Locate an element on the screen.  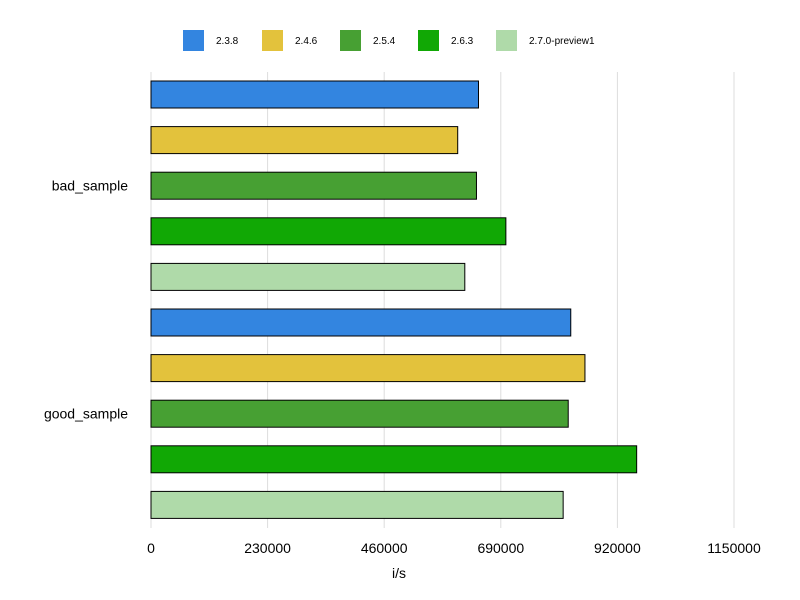
x-tick-label: 920000 is located at coordinates (617, 548).